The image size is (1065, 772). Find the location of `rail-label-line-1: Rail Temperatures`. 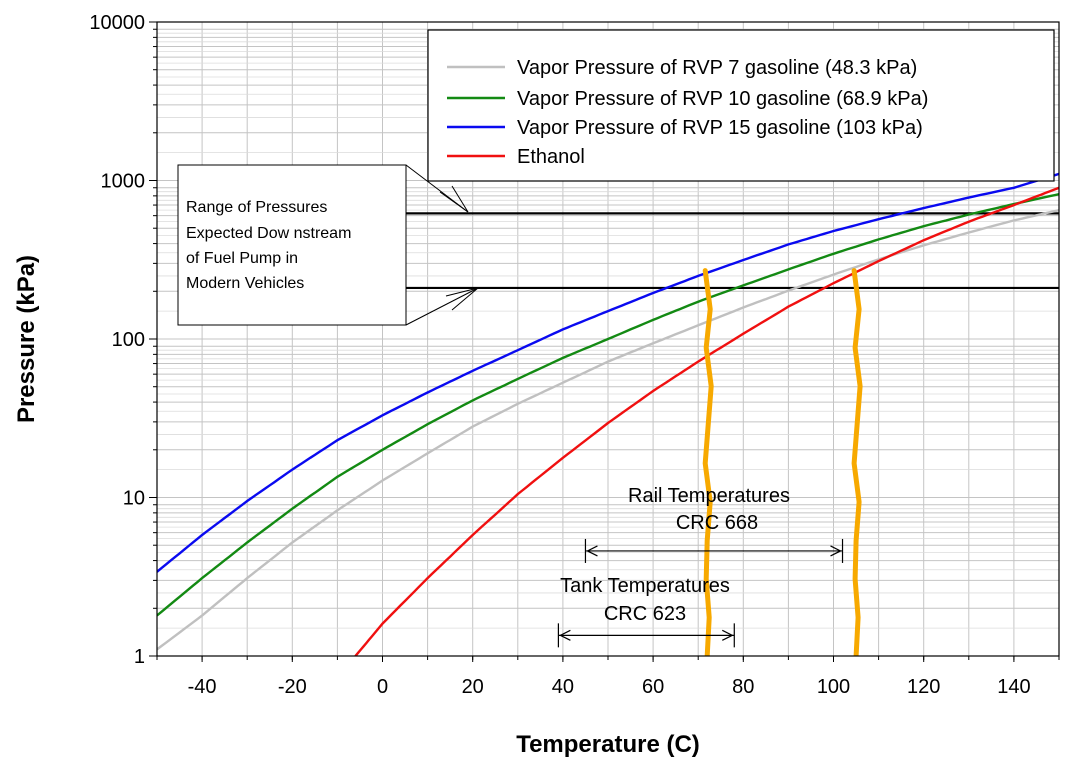

rail-label-line-1: Rail Temperatures is located at coordinates (709, 496).